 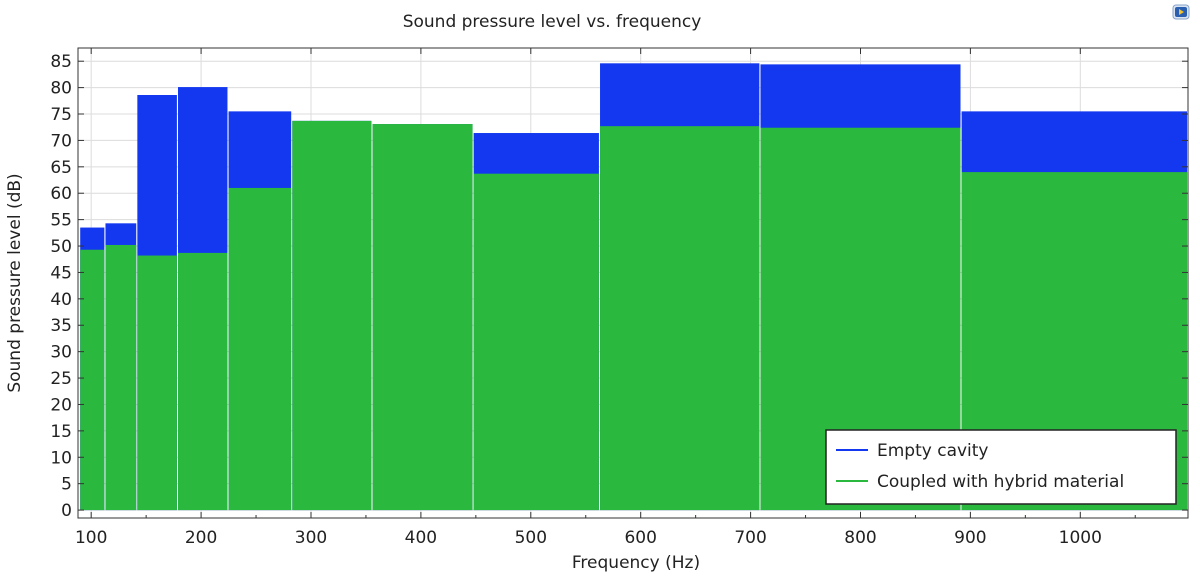 What do you see at coordinates (61, 458) in the screenshot?
I see `y-tick-label: 10` at bounding box center [61, 458].